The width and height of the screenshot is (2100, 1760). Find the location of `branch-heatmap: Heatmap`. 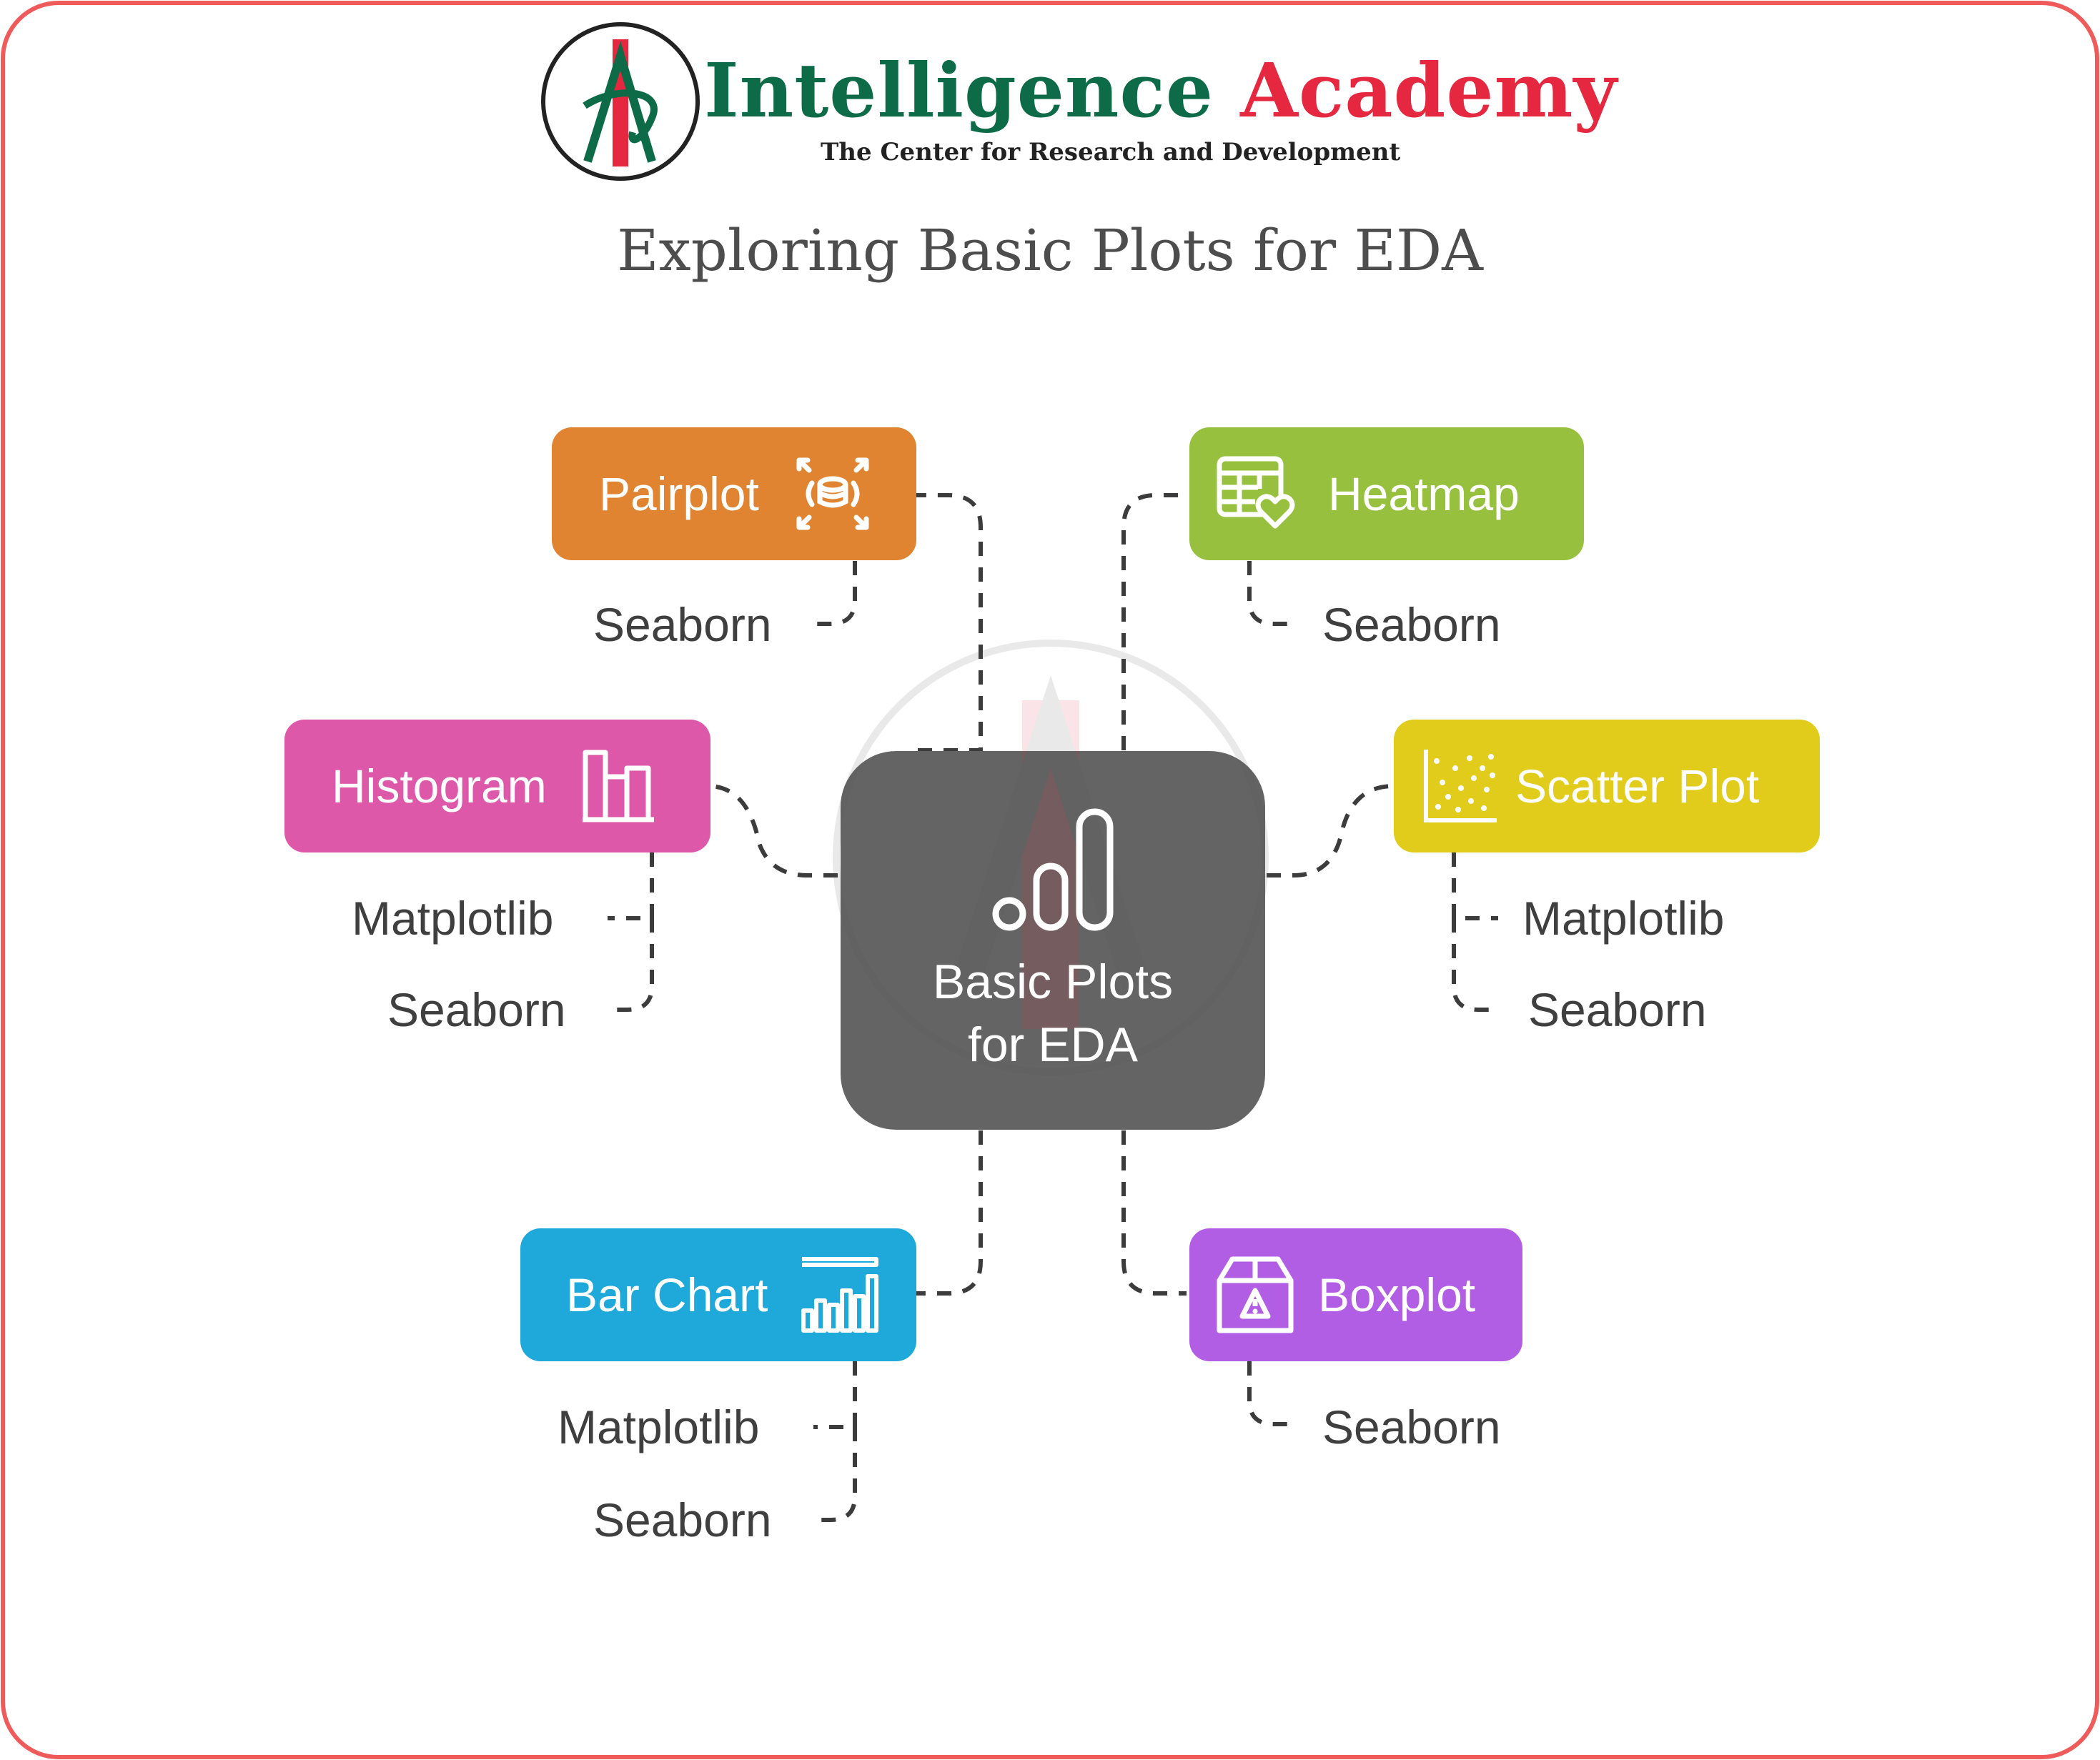

branch-heatmap: Heatmap is located at coordinates (1386, 493).